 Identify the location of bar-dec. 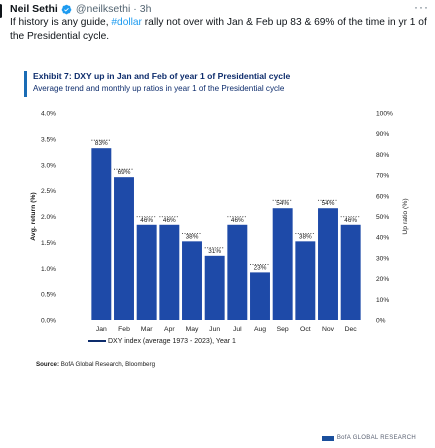
(350, 272).